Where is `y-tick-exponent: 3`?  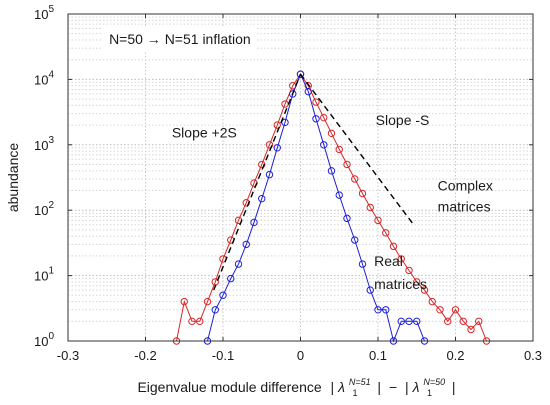
y-tick-exponent: 3 is located at coordinates (51, 140).